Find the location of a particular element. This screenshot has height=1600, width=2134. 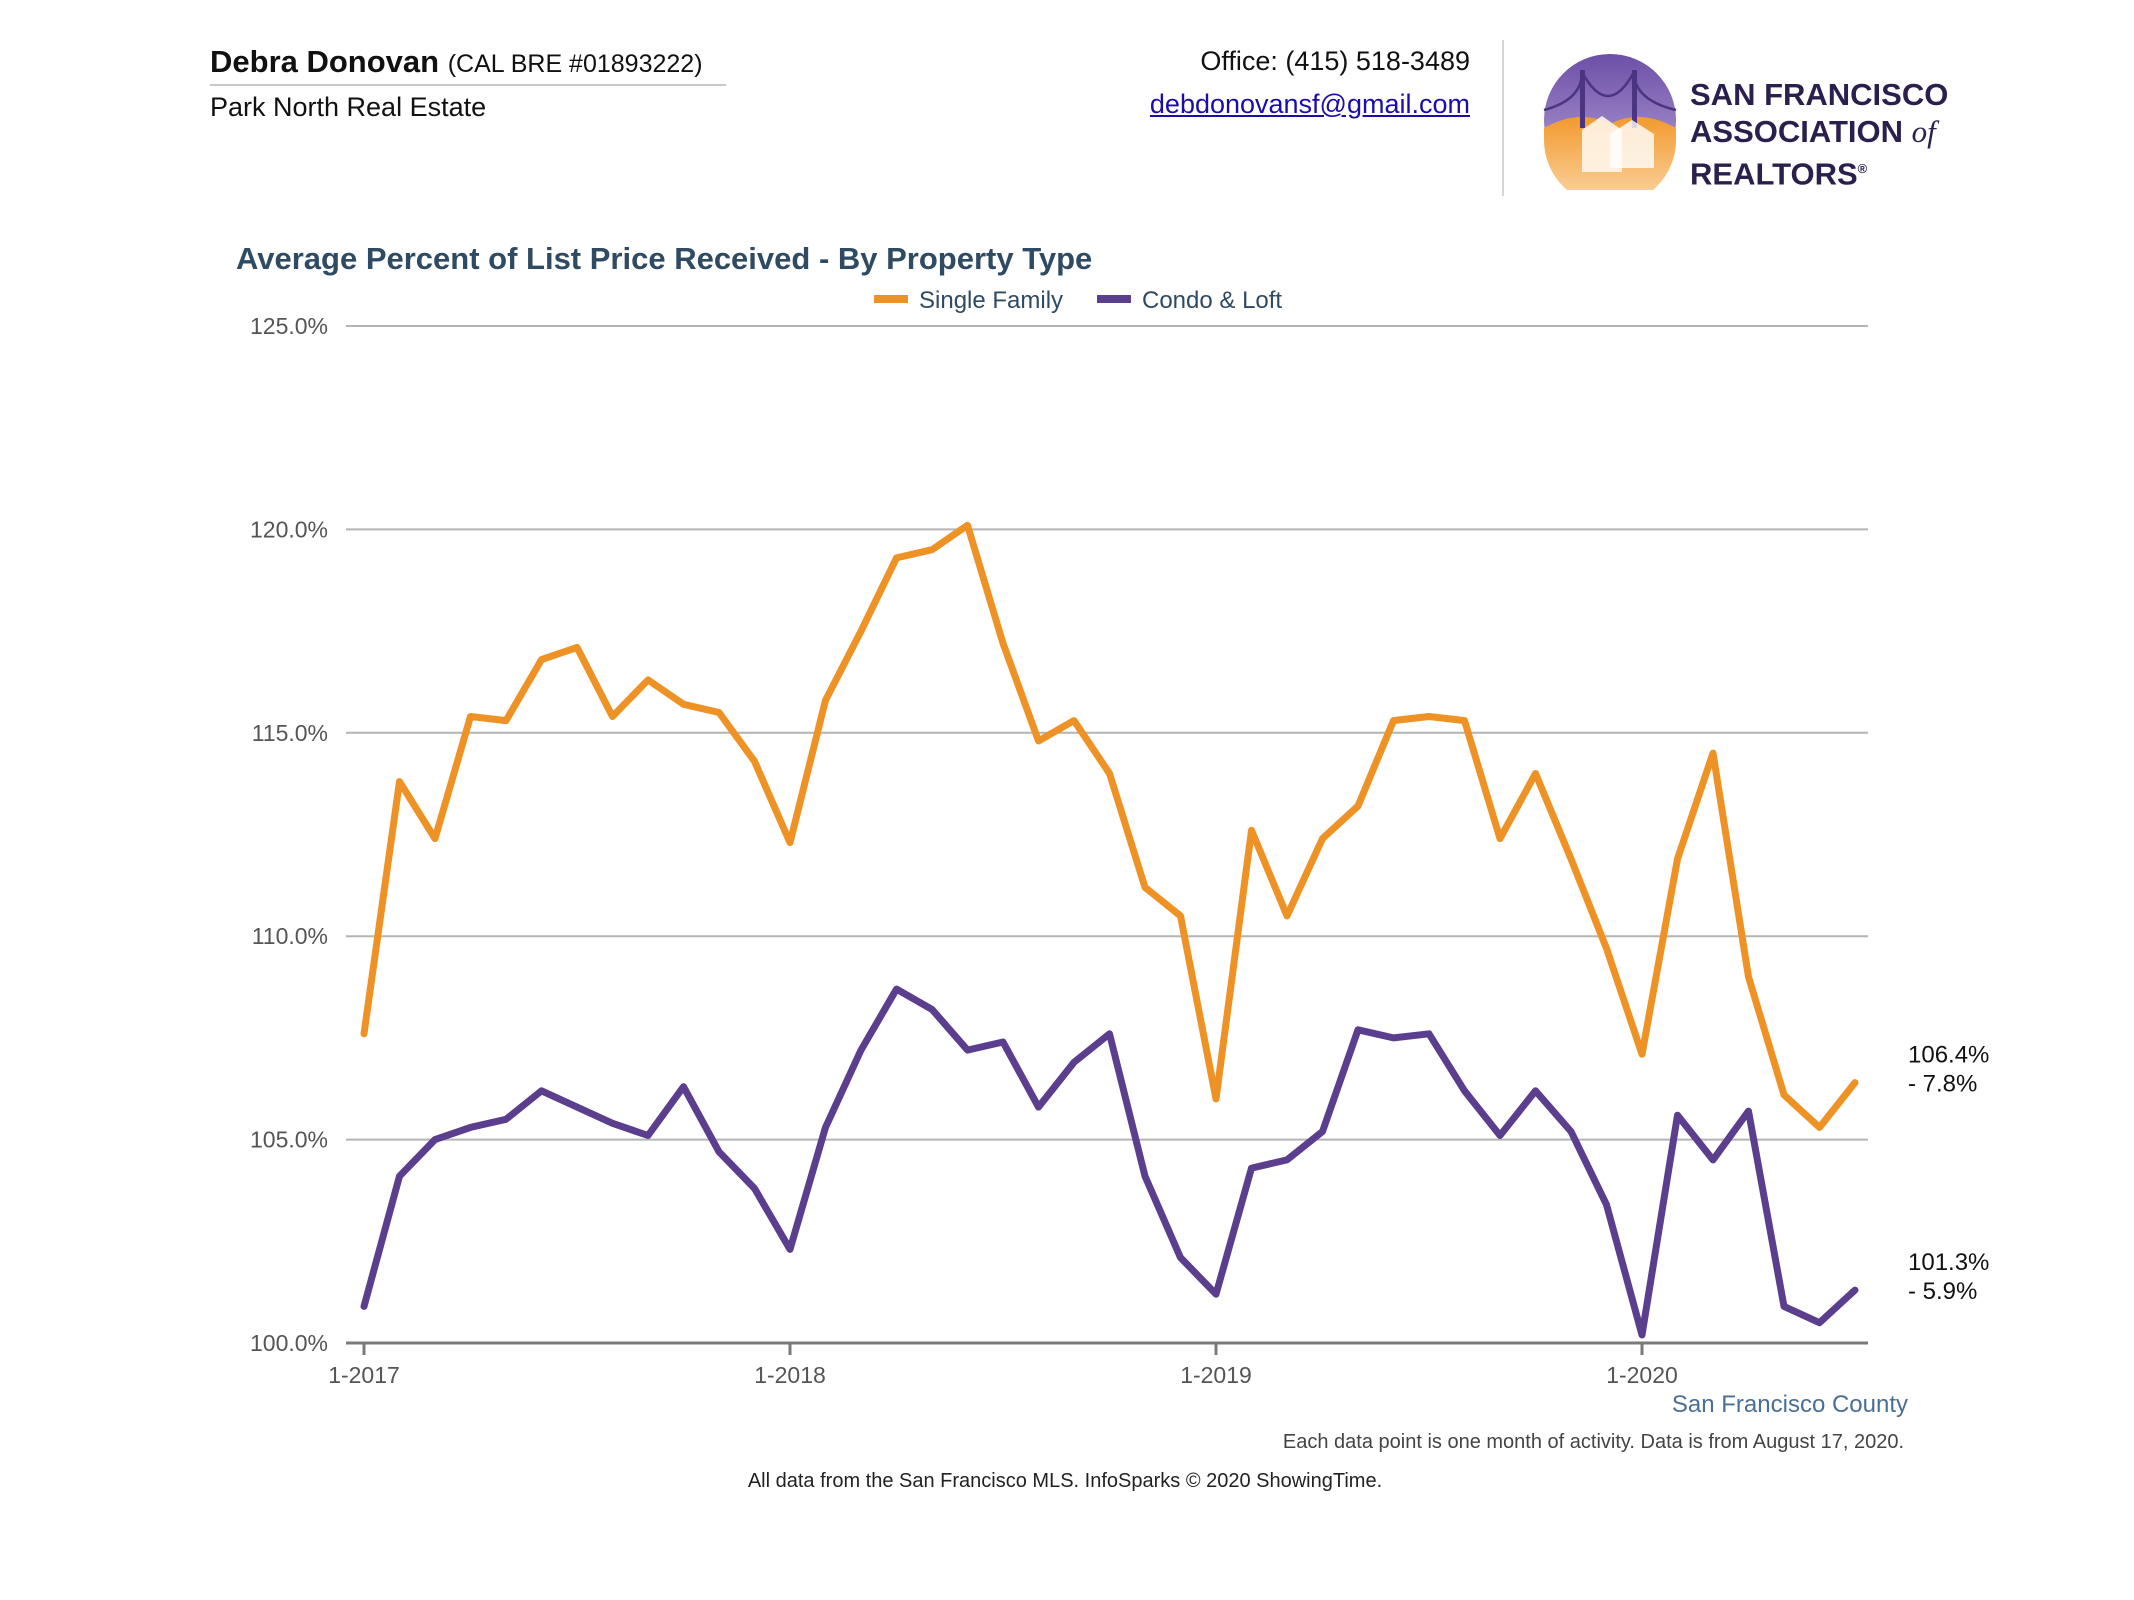

x-tick-label: 1-2018 is located at coordinates (790, 1375).